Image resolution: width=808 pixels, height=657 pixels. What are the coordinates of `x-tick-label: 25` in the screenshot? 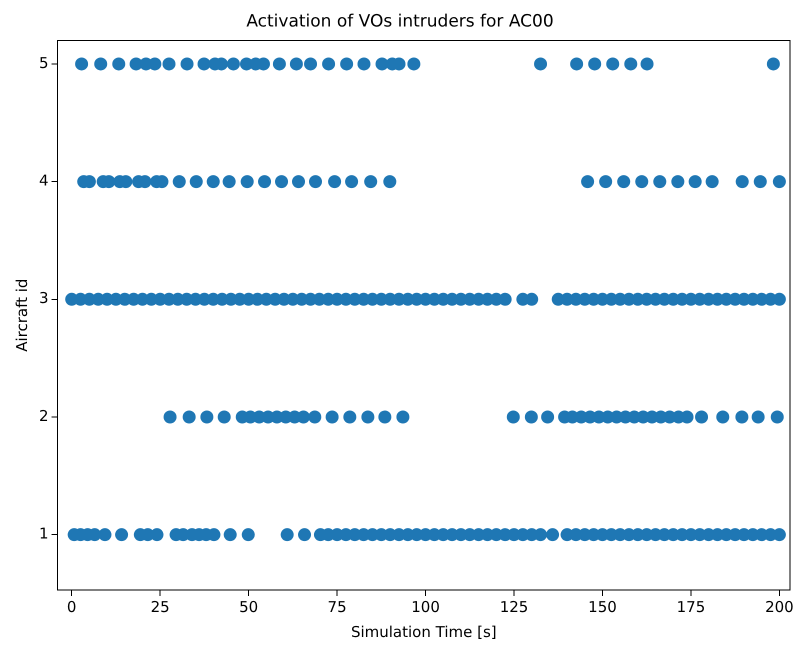 It's located at (160, 607).